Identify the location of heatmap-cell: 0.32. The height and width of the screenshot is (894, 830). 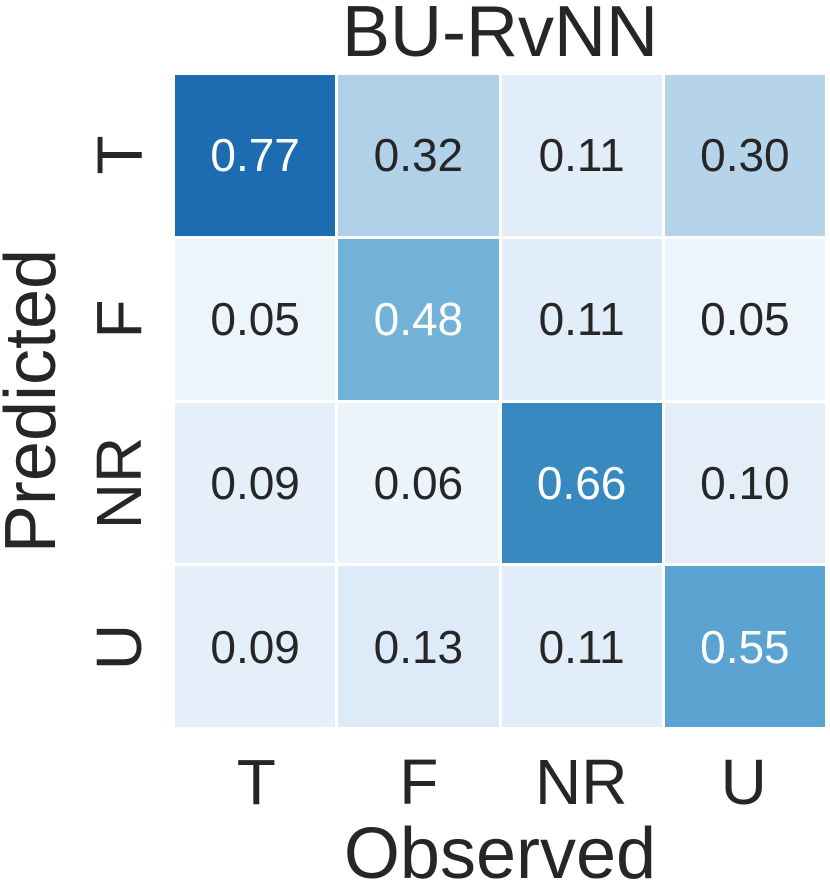
(418, 155).